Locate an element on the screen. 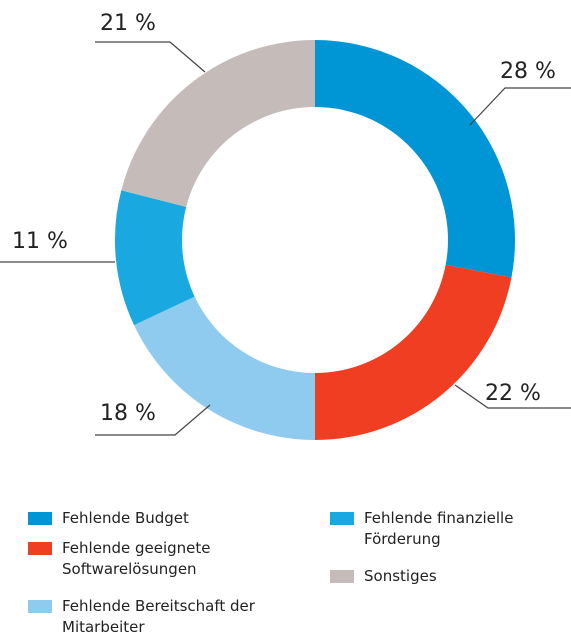 Image resolution: width=571 pixels, height=638 pixels. legend-label: Fehlende finanzielle Förderung is located at coordinates (439, 528).